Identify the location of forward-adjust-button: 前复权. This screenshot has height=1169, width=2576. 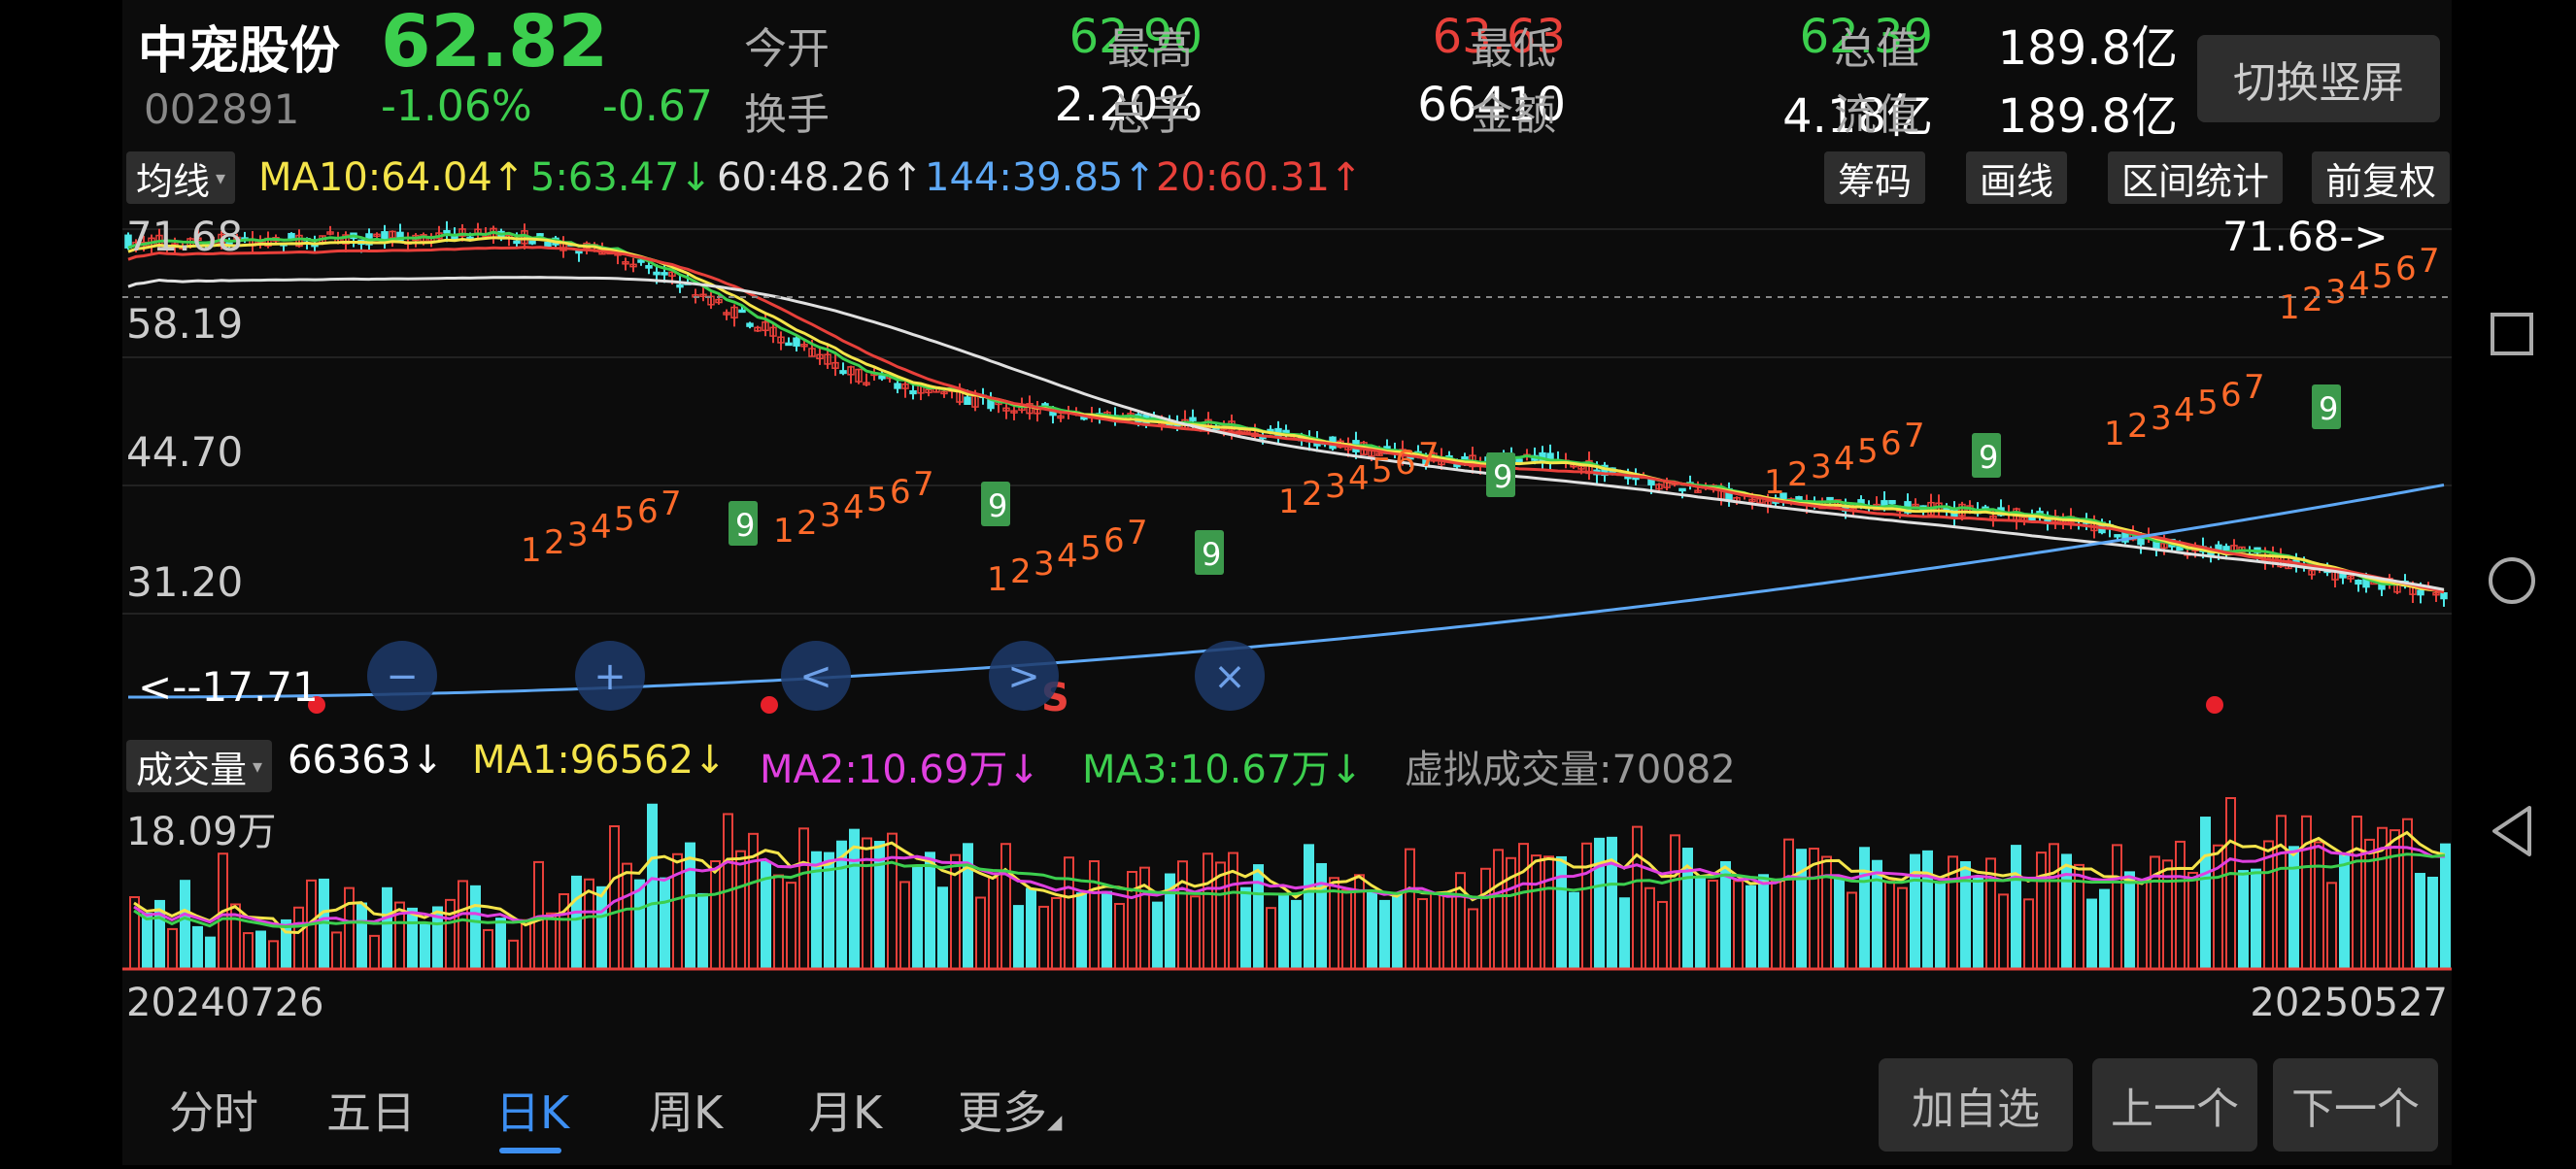
(2381, 177).